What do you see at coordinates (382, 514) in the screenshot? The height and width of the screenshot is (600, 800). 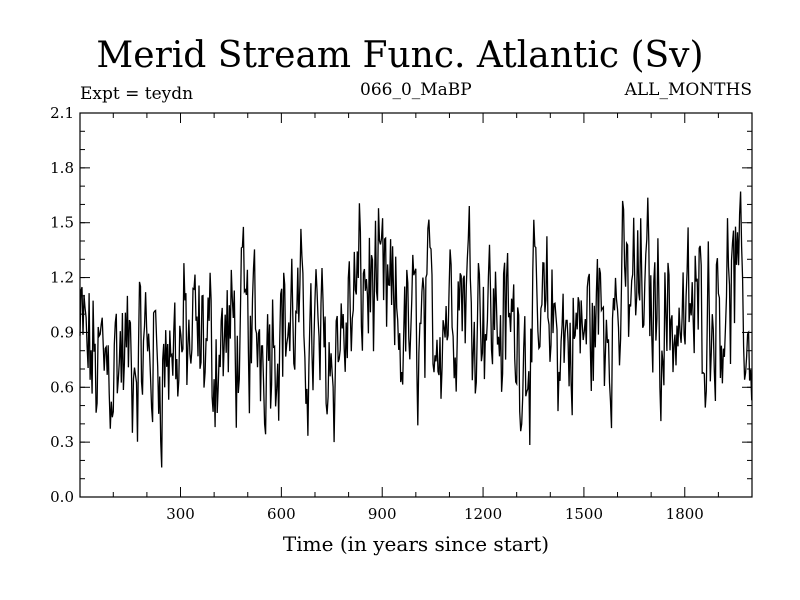 I see `x-tick-label: 900` at bounding box center [382, 514].